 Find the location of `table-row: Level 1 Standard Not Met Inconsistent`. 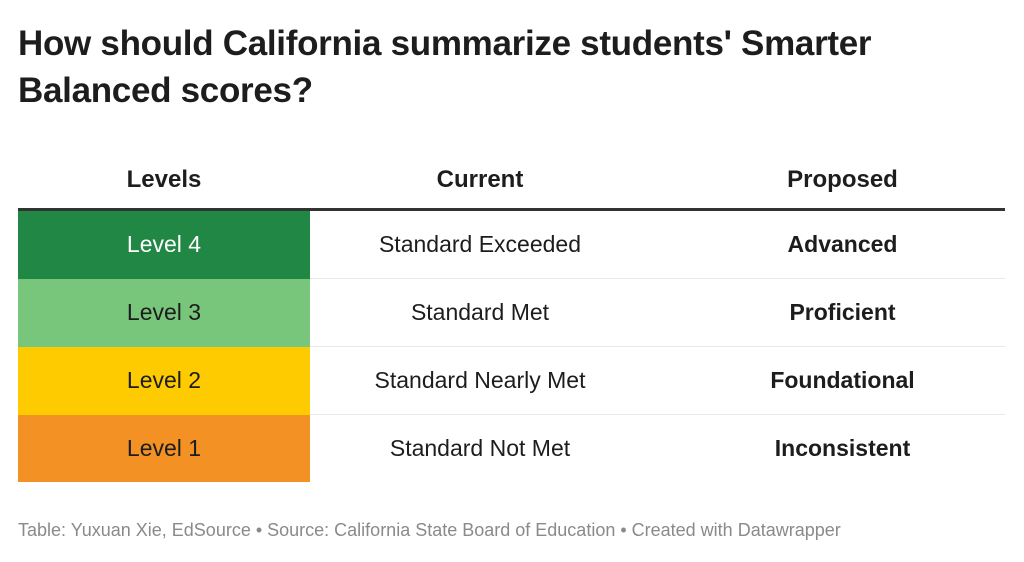

table-row: Level 1 Standard Not Met Inconsistent is located at coordinates (511, 448).